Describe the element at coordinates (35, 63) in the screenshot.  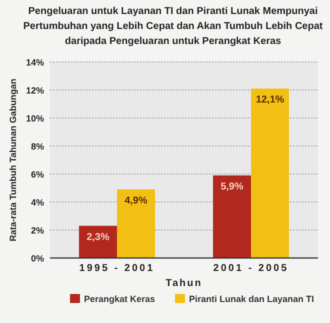
I see `y-tick-label: 14%` at that location.